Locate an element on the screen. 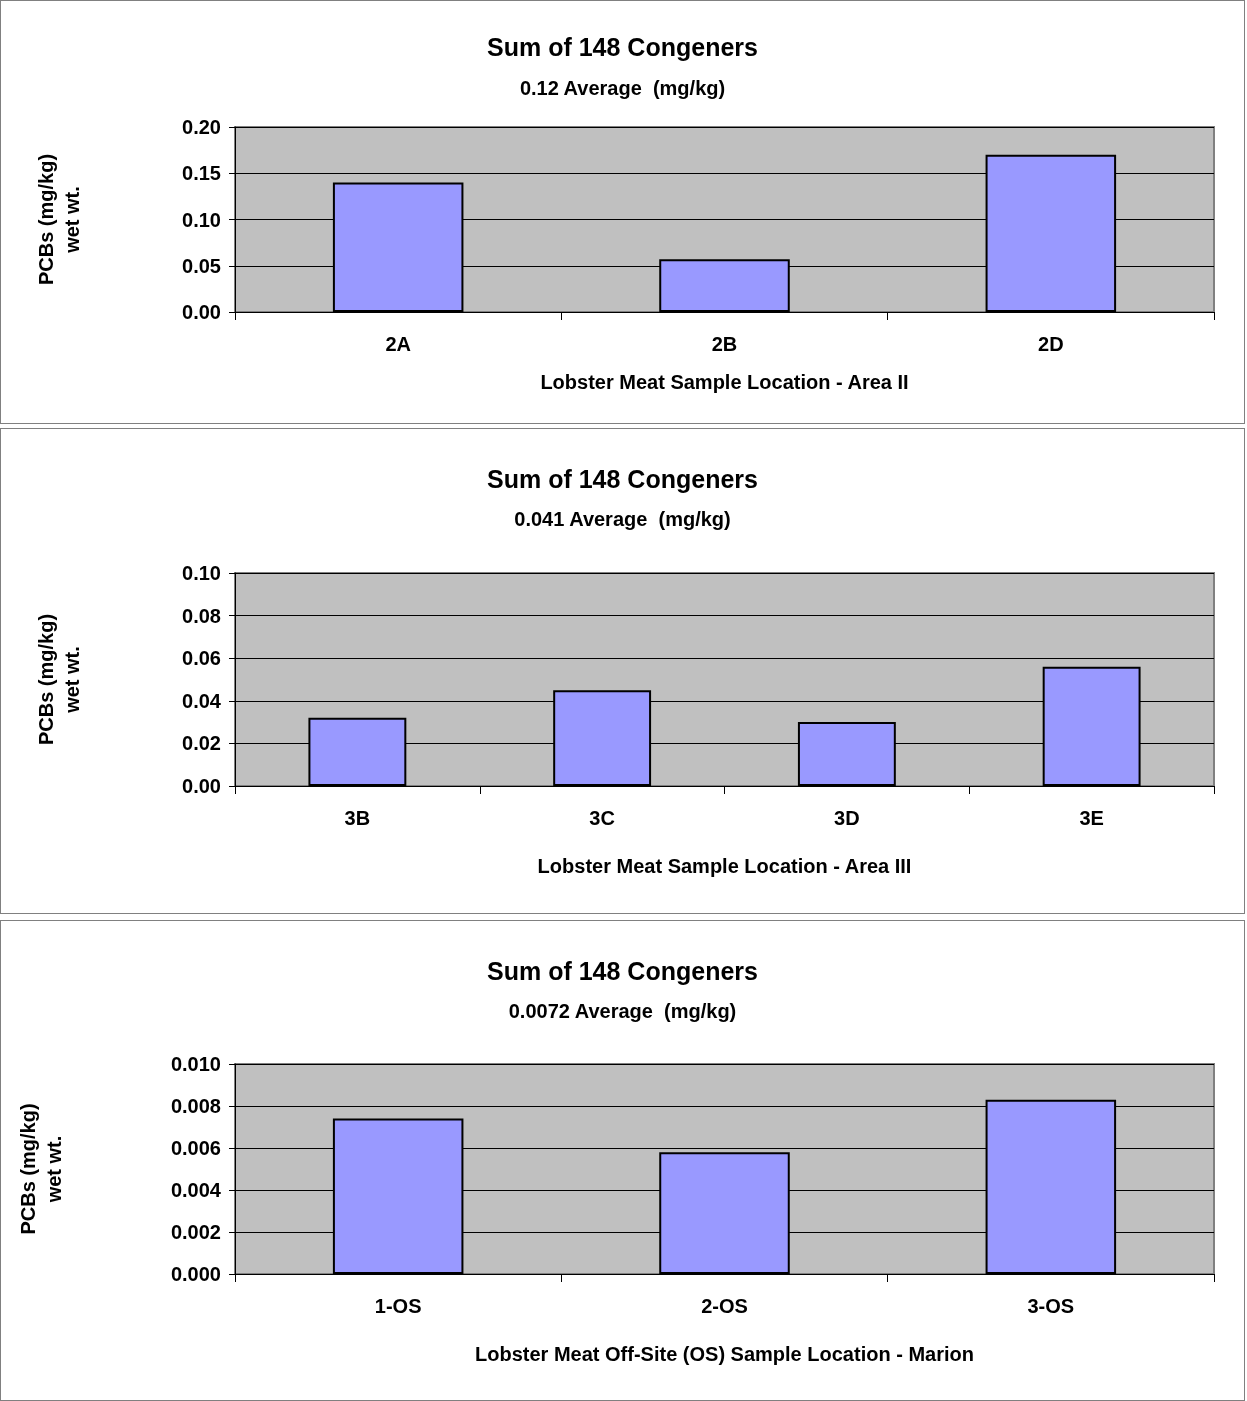 The width and height of the screenshot is (1247, 1401). y-tick-label: 0.20 is located at coordinates (201, 127).